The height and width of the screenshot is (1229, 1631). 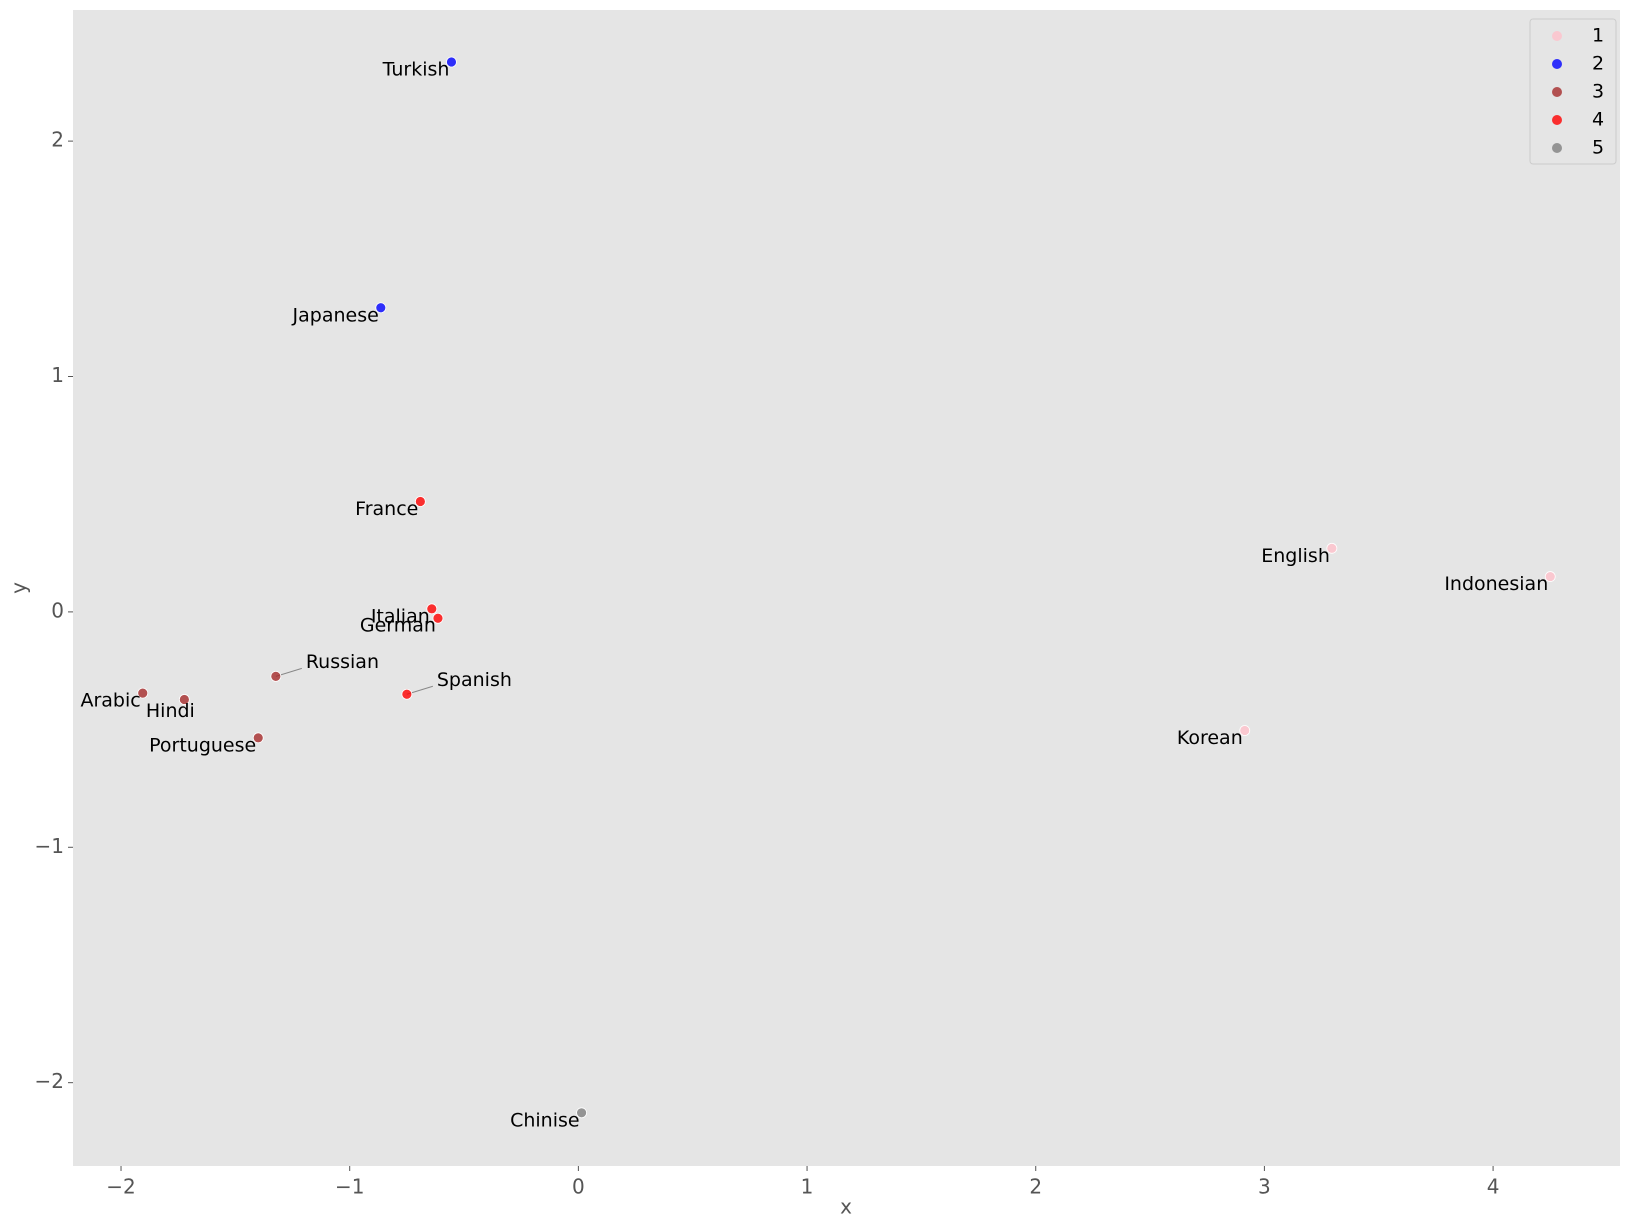 What do you see at coordinates (49, 846) in the screenshot?
I see `y-tick-label: −1` at bounding box center [49, 846].